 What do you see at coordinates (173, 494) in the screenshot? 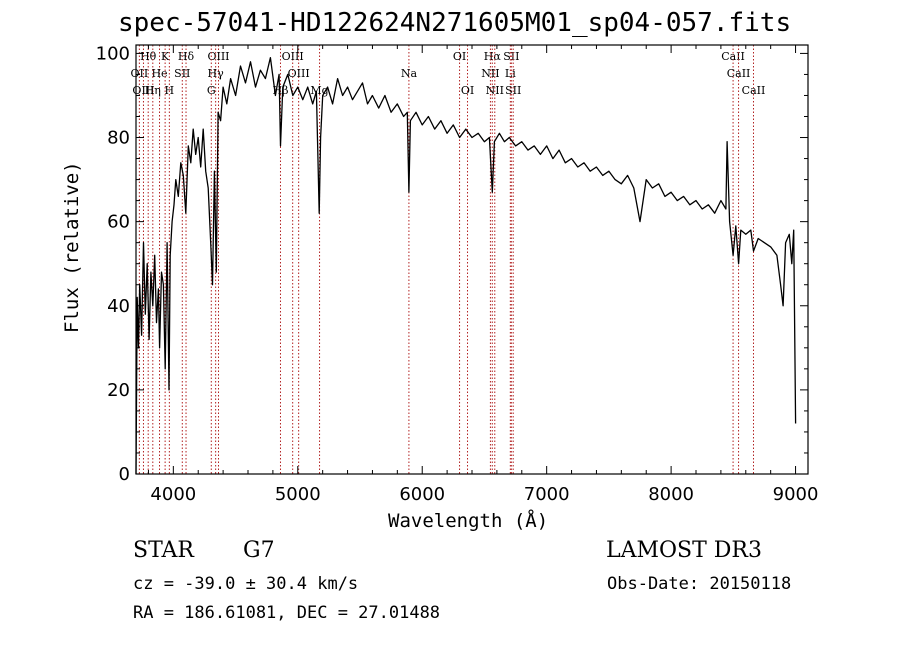
I see `x-tick-label: 4000` at bounding box center [173, 494].